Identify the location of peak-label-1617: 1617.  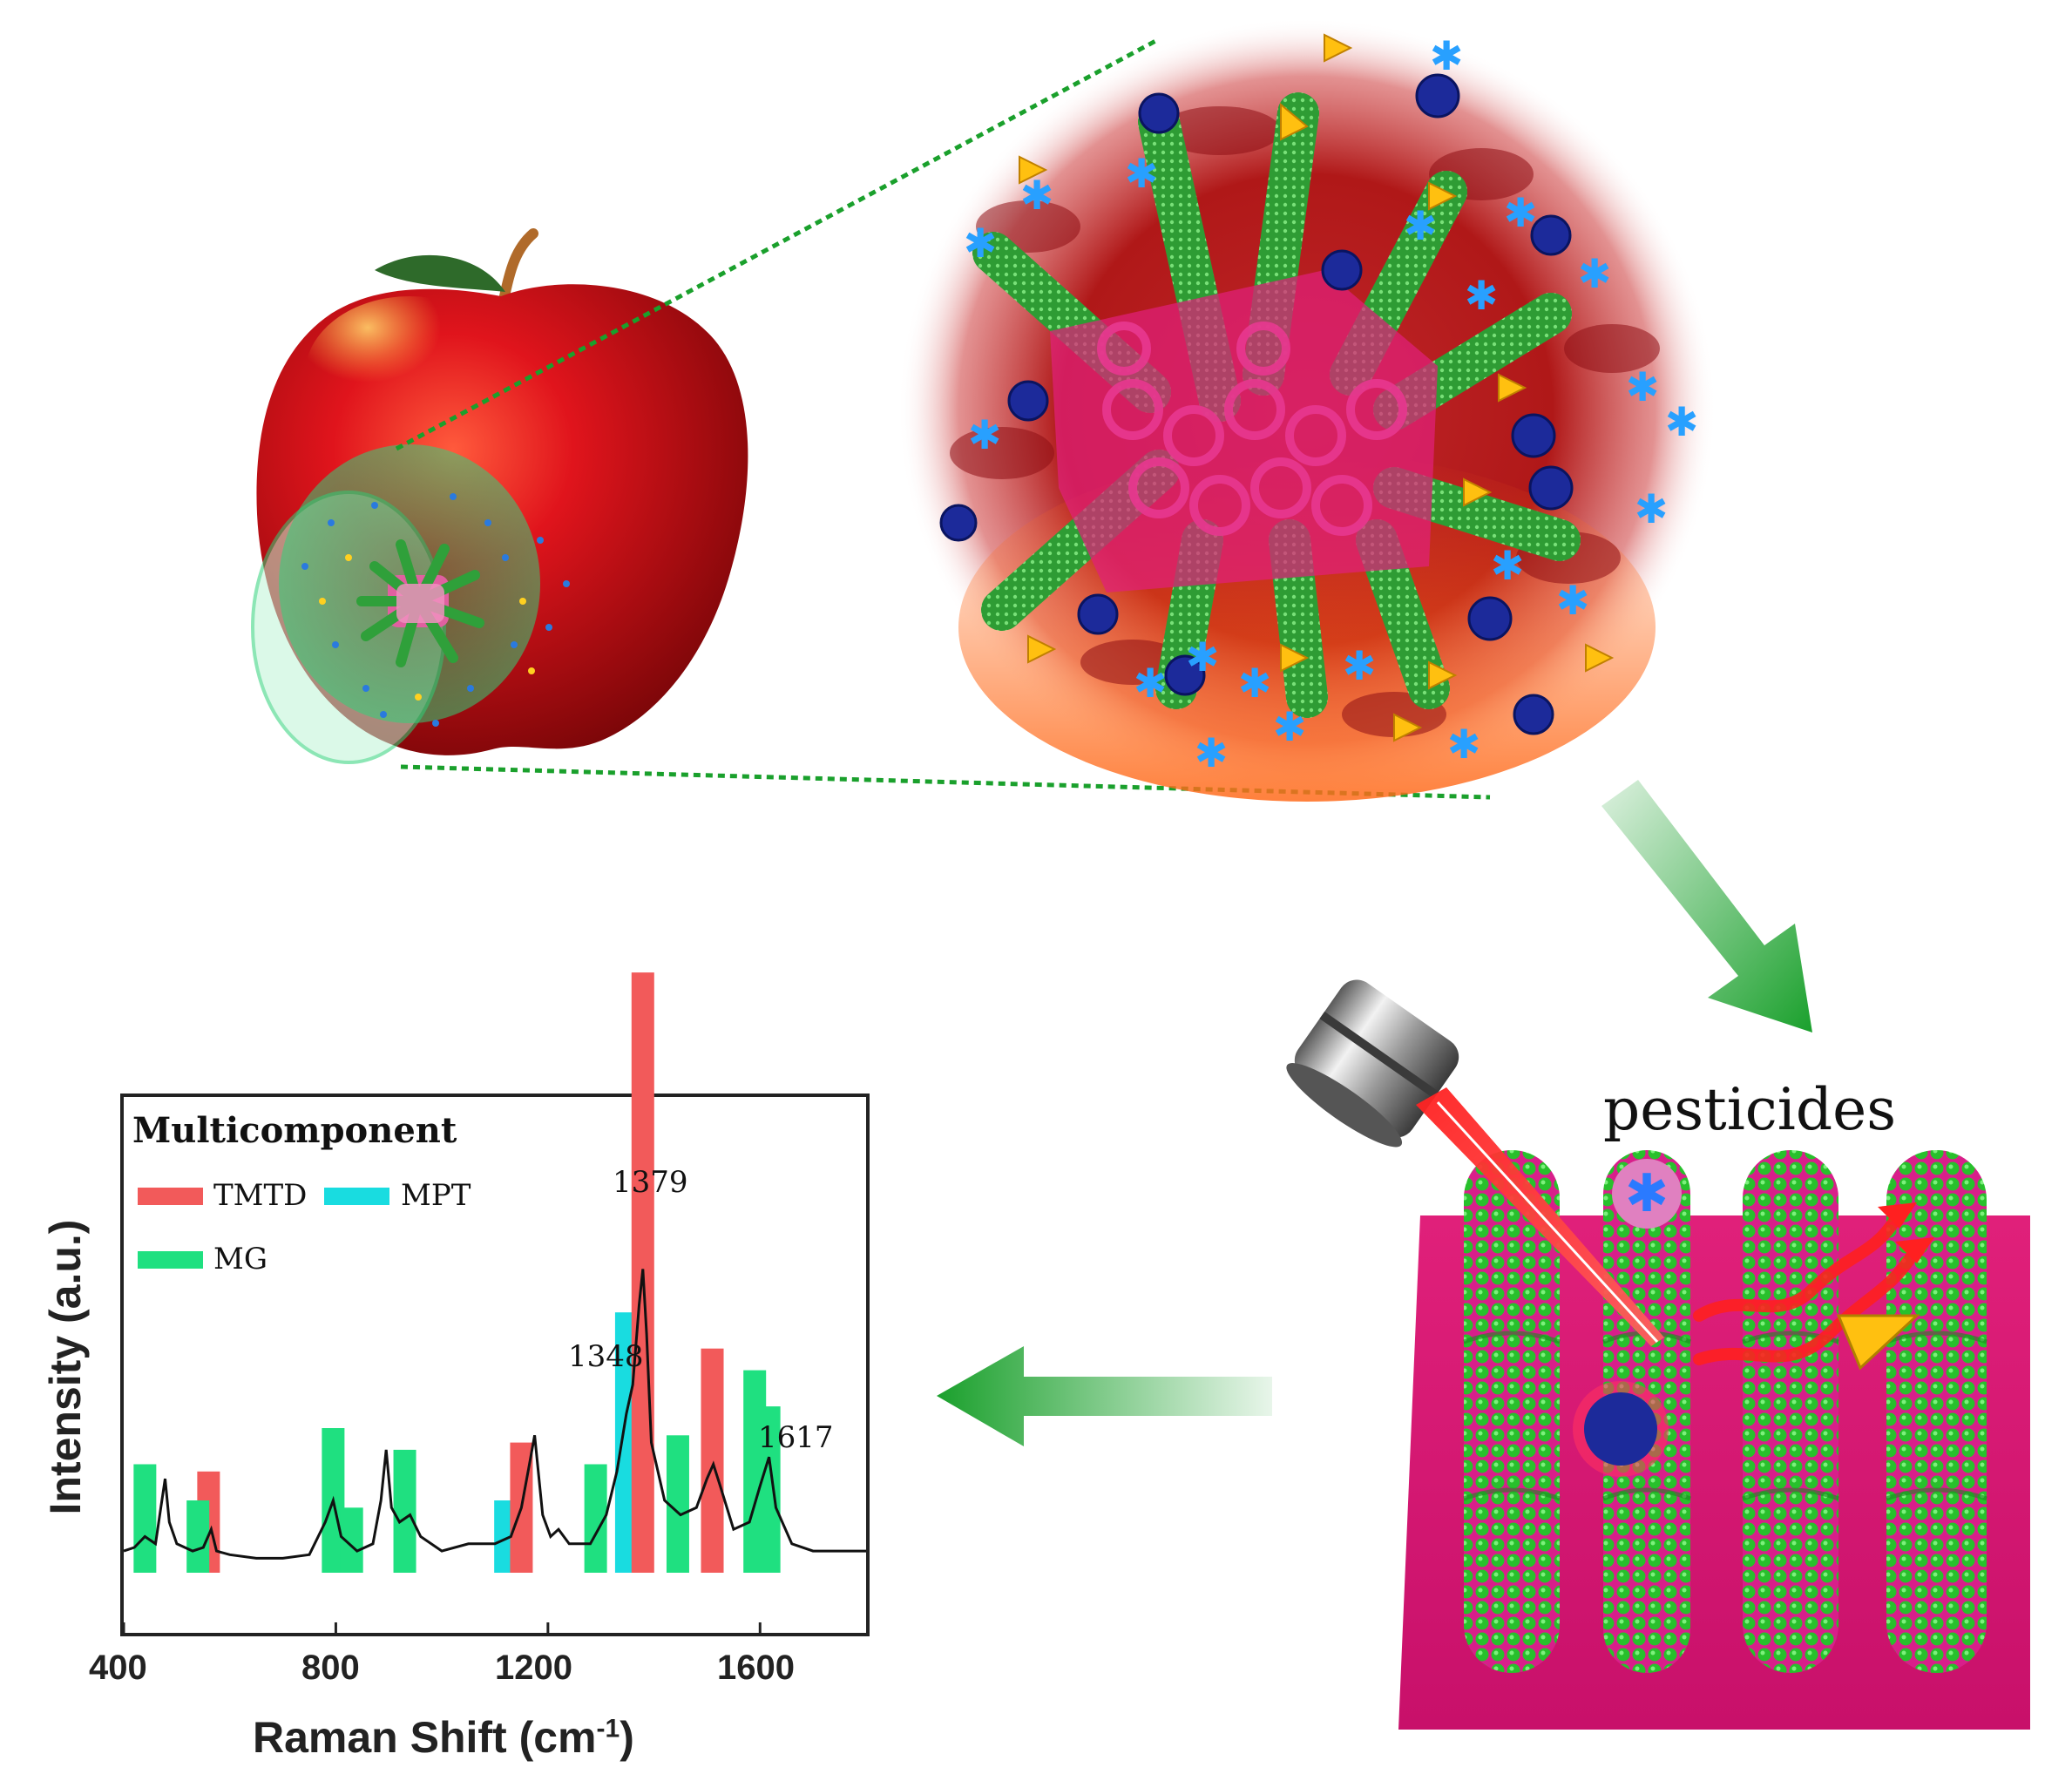
(796, 1437).